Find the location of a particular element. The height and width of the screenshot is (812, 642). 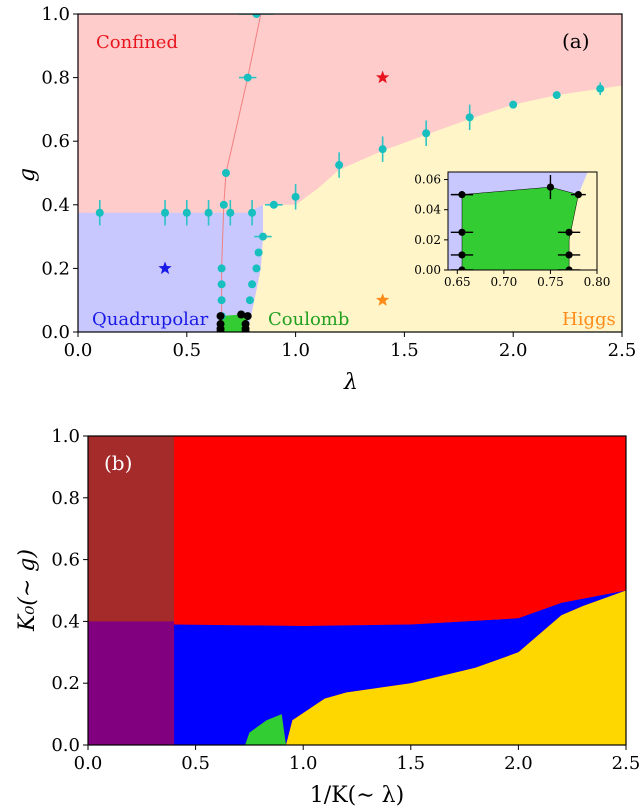

panel-b-x-tick-label-1: 0.5 is located at coordinates (195, 763).